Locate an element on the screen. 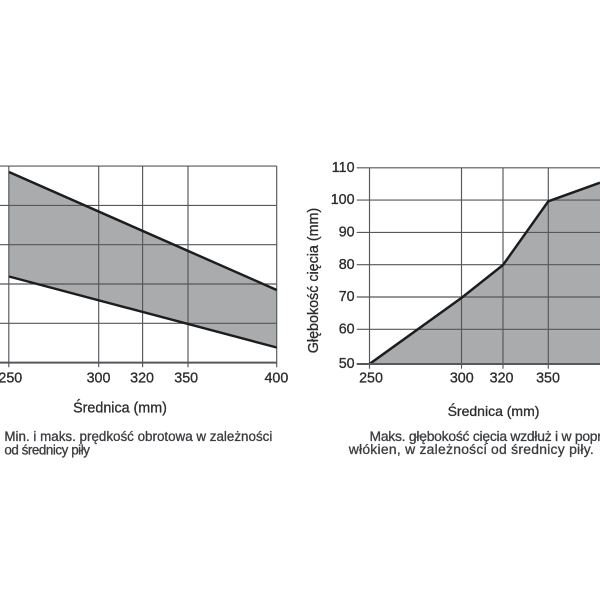  svg-text: 400 is located at coordinates (276, 379).